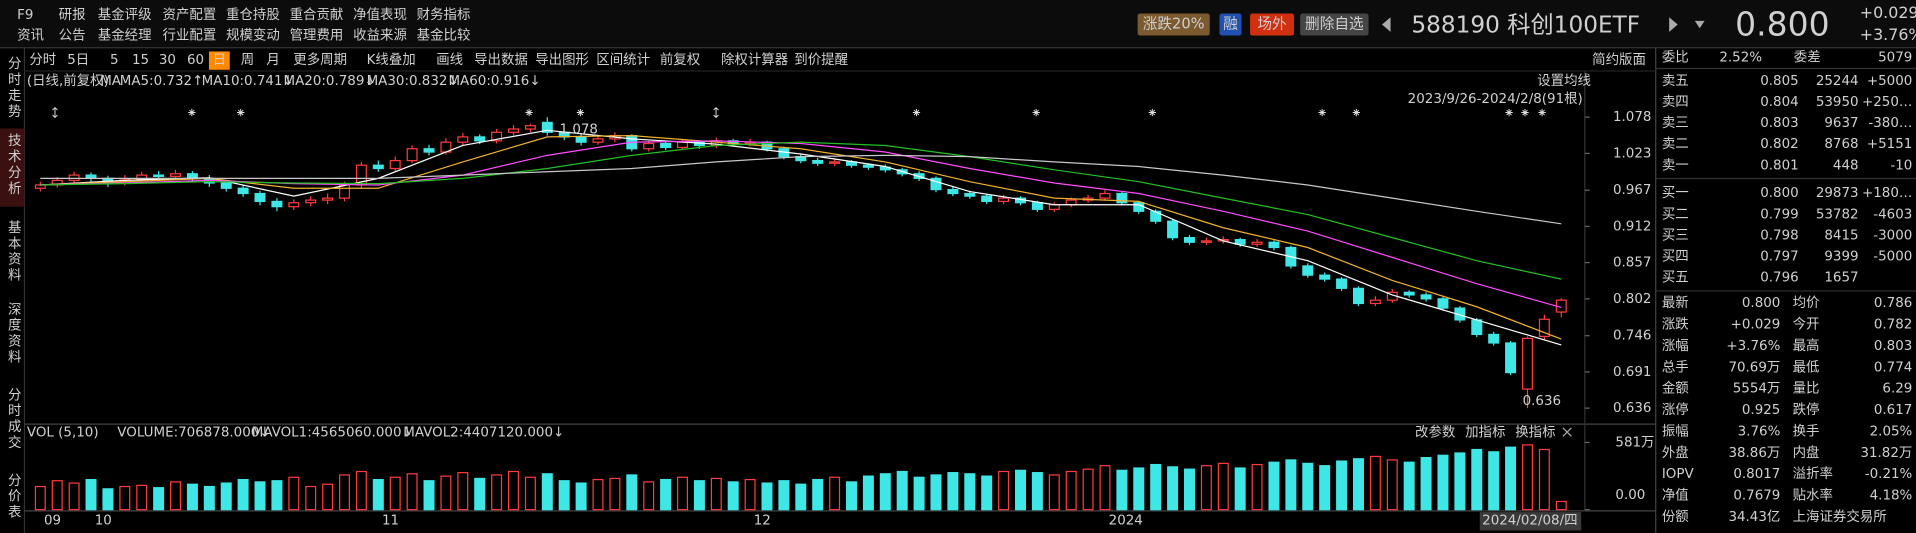 This screenshot has height=533, width=1916. Describe the element at coordinates (125, 14) in the screenshot. I see `menu-item: 基金评级` at that location.